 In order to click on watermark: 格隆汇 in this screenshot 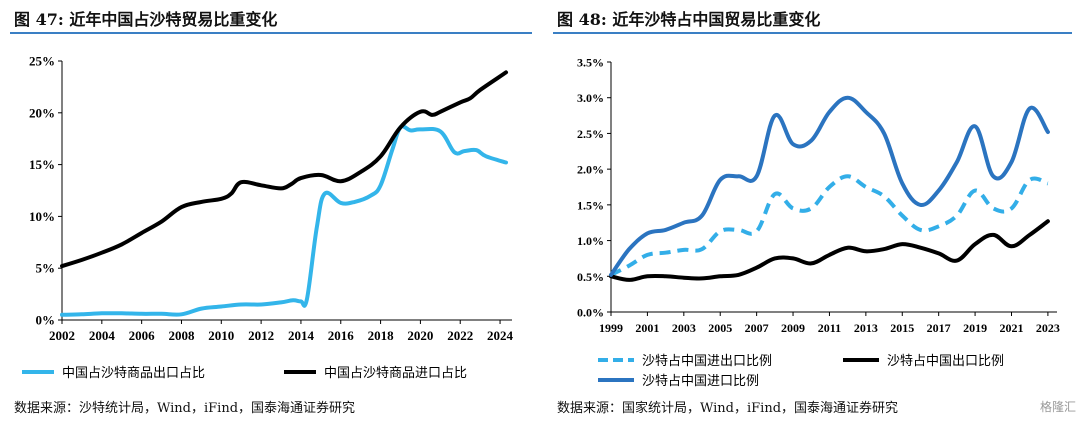, I will do `click(1057, 407)`.